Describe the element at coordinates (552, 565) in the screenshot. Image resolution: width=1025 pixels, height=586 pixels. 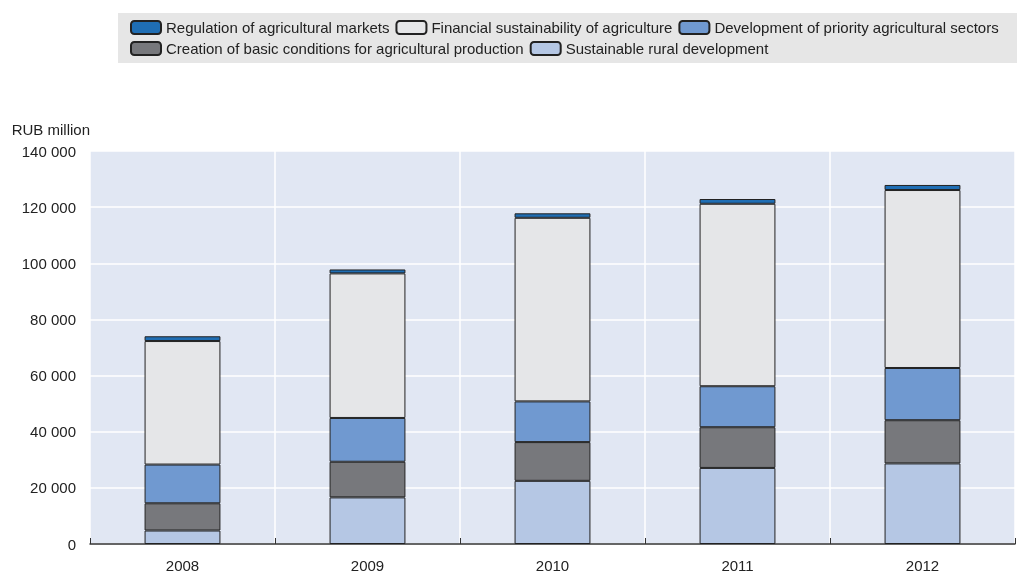
I see `x-tick-label: 2010` at that location.